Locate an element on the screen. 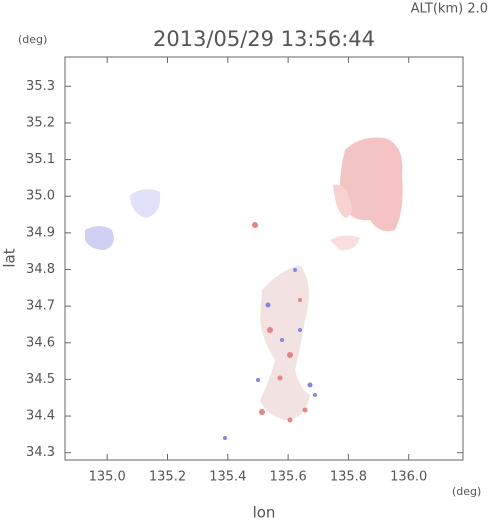 The width and height of the screenshot is (491, 521). x-tick-label: 135.6 is located at coordinates (288, 477).